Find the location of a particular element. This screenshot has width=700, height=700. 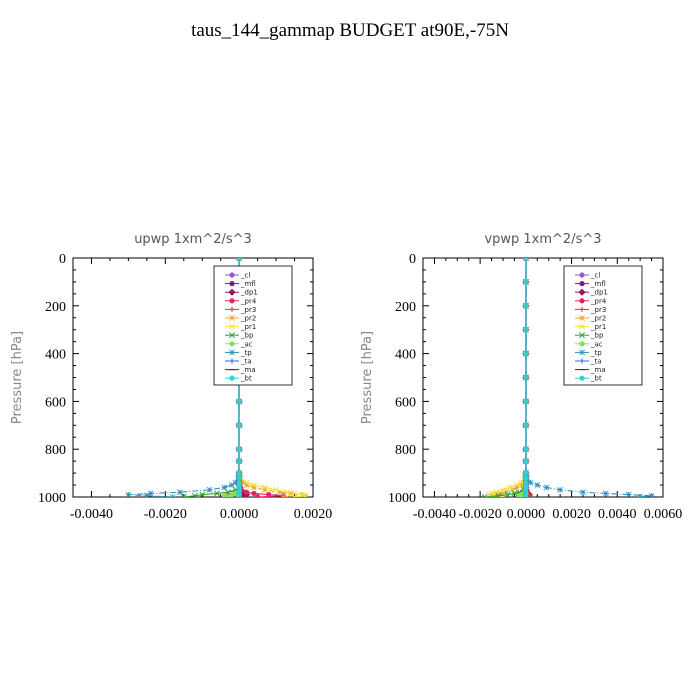

panel-title: vpwp 1xm^2/s^3 is located at coordinates (542, 239).